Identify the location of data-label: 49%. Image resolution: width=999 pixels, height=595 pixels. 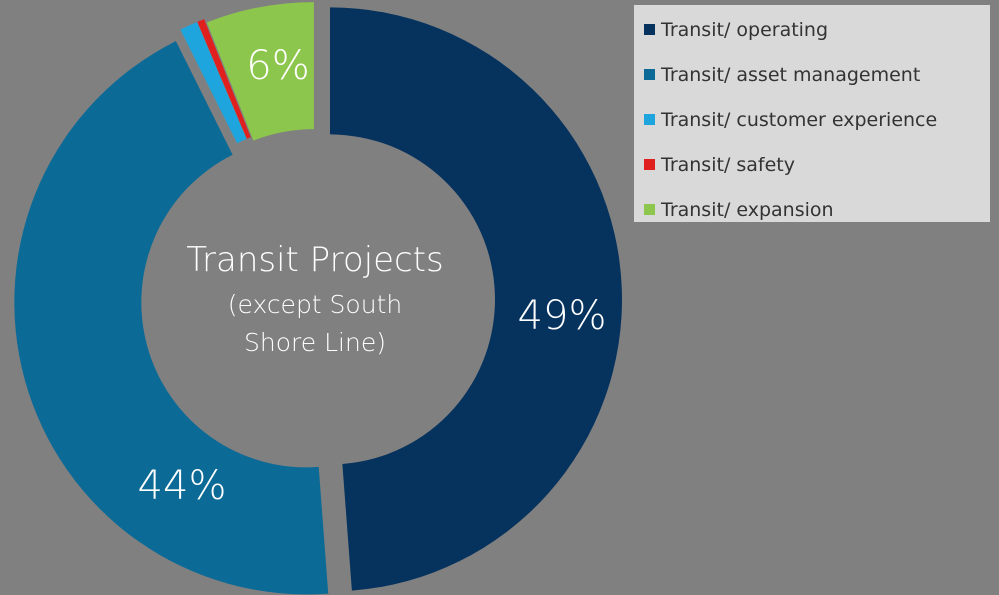
(562, 316).